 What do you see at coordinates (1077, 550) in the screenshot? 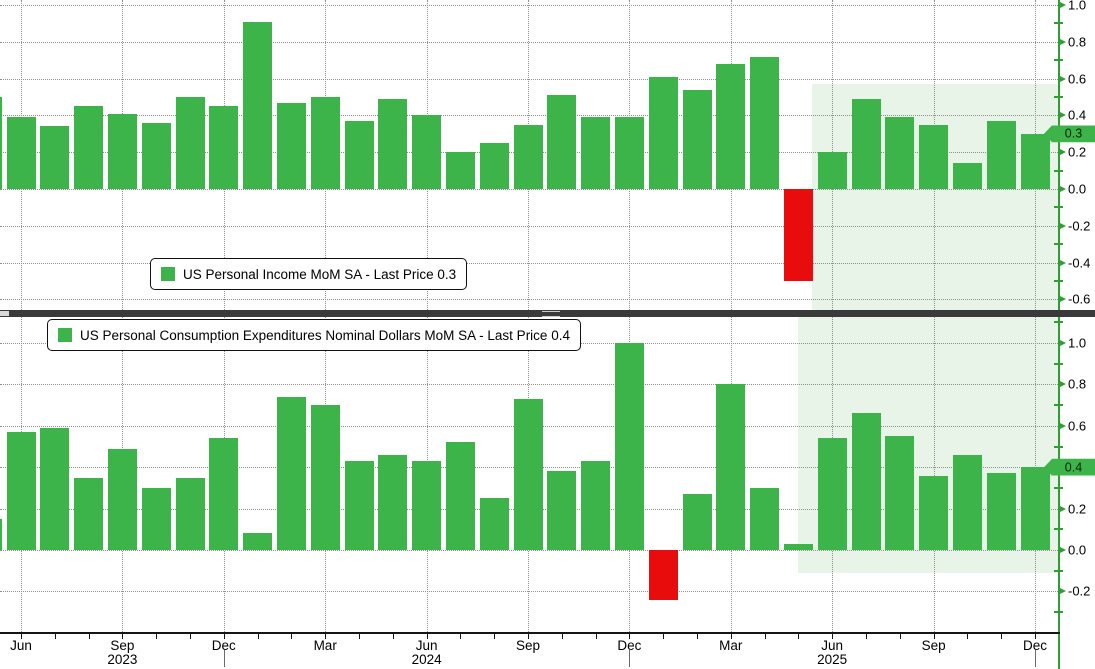
I see `y-axis-label: 0.0` at bounding box center [1077, 550].